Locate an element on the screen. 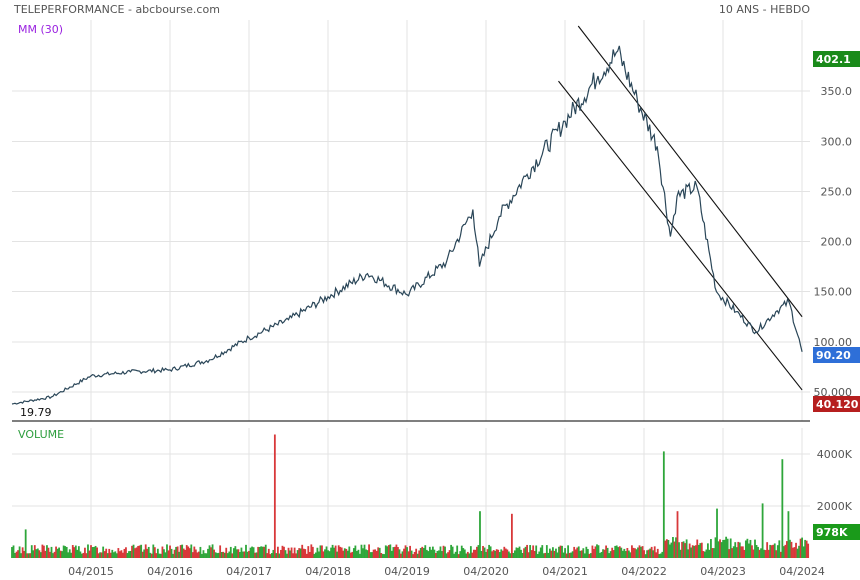 This screenshot has width=860, height=580. x-tick-label: 04/2017 is located at coordinates (249, 571).